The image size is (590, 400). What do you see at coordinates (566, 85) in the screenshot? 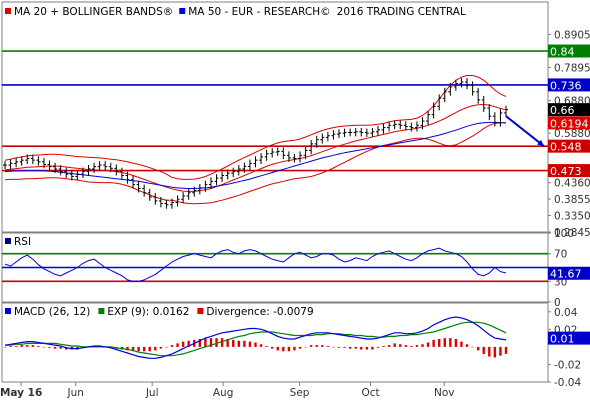
I see `price-level-label: 0.736` at bounding box center [566, 85].